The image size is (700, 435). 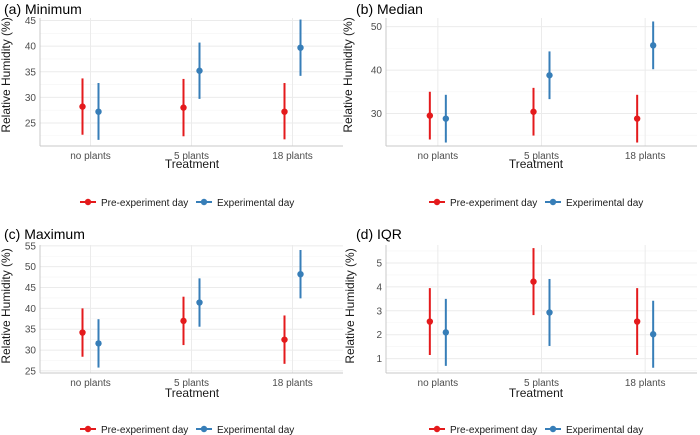 I want to click on y-tick-label: 55, so click(x=31, y=246).